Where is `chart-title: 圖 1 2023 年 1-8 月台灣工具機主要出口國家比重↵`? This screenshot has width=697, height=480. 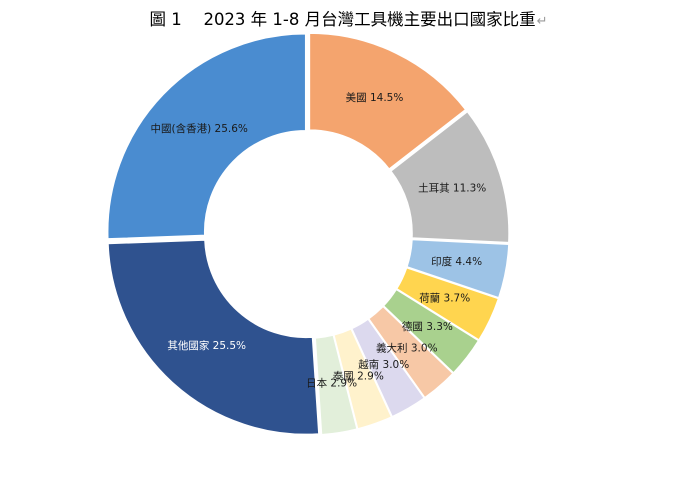
chart-title: 圖 1 2023 年 1-8 月台灣工具機主要出口國家比重↵ is located at coordinates (348, 18).